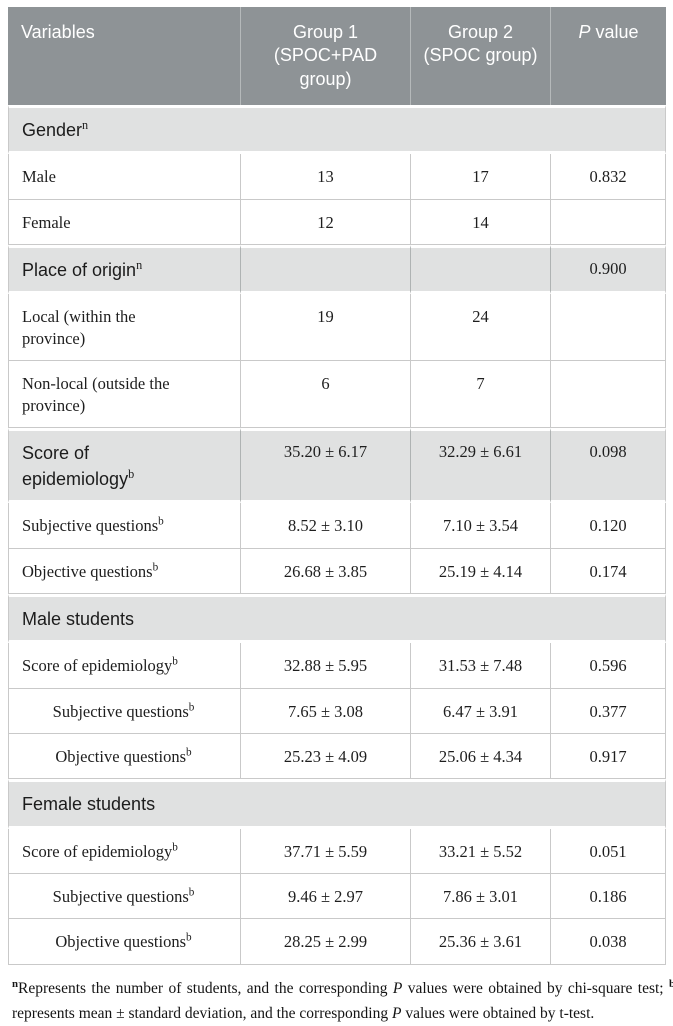 The width and height of the screenshot is (673, 1026). What do you see at coordinates (608, 942) in the screenshot?
I see `value-p: 0.038` at bounding box center [608, 942].